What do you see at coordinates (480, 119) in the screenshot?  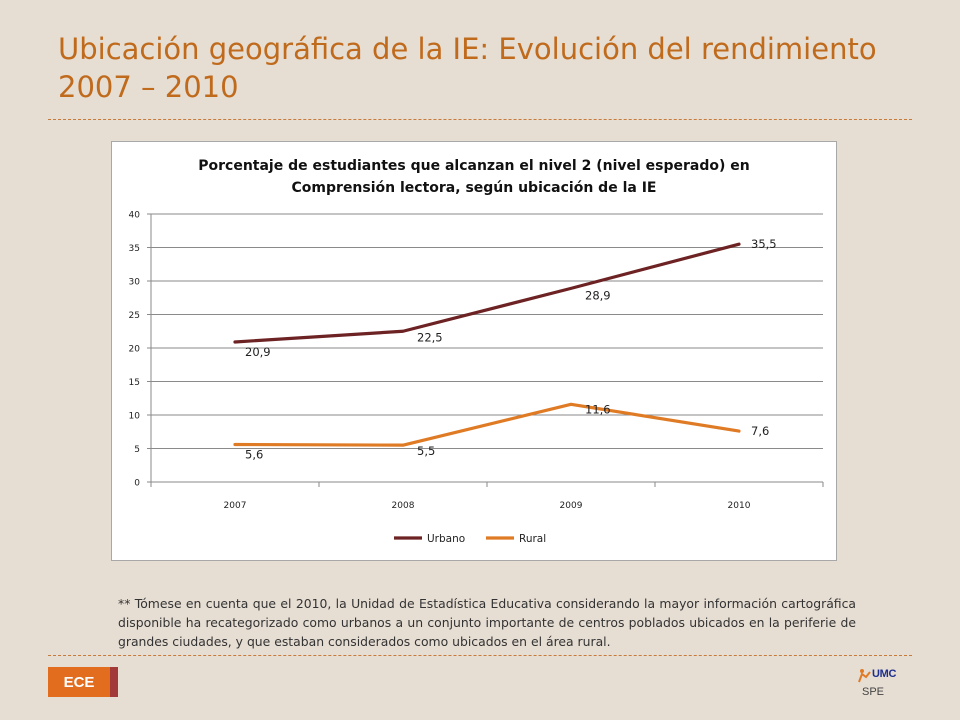 I see `title-divider` at bounding box center [480, 119].